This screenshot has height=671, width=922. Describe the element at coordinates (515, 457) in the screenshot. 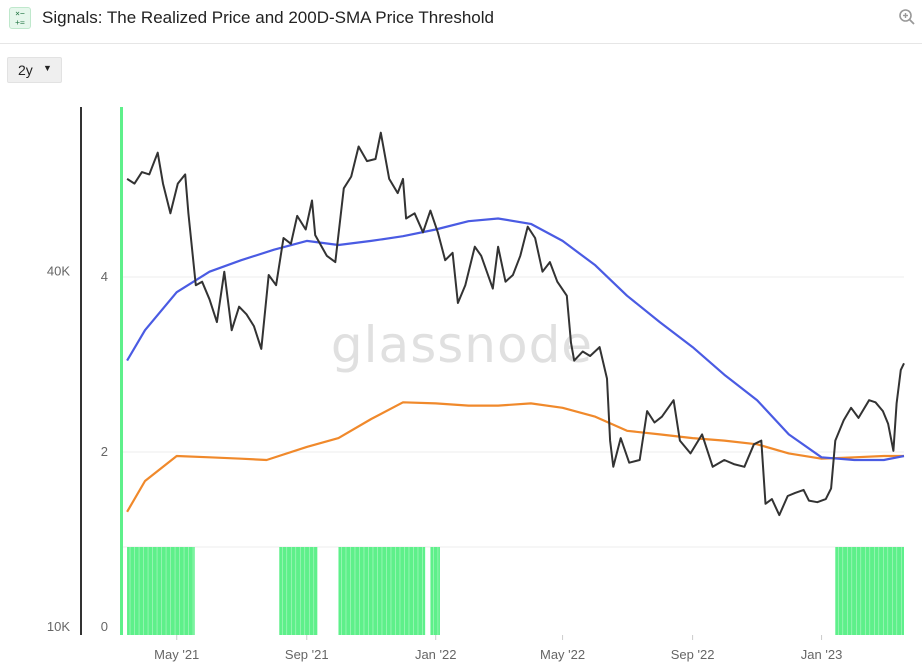

I see `realized-line` at that location.